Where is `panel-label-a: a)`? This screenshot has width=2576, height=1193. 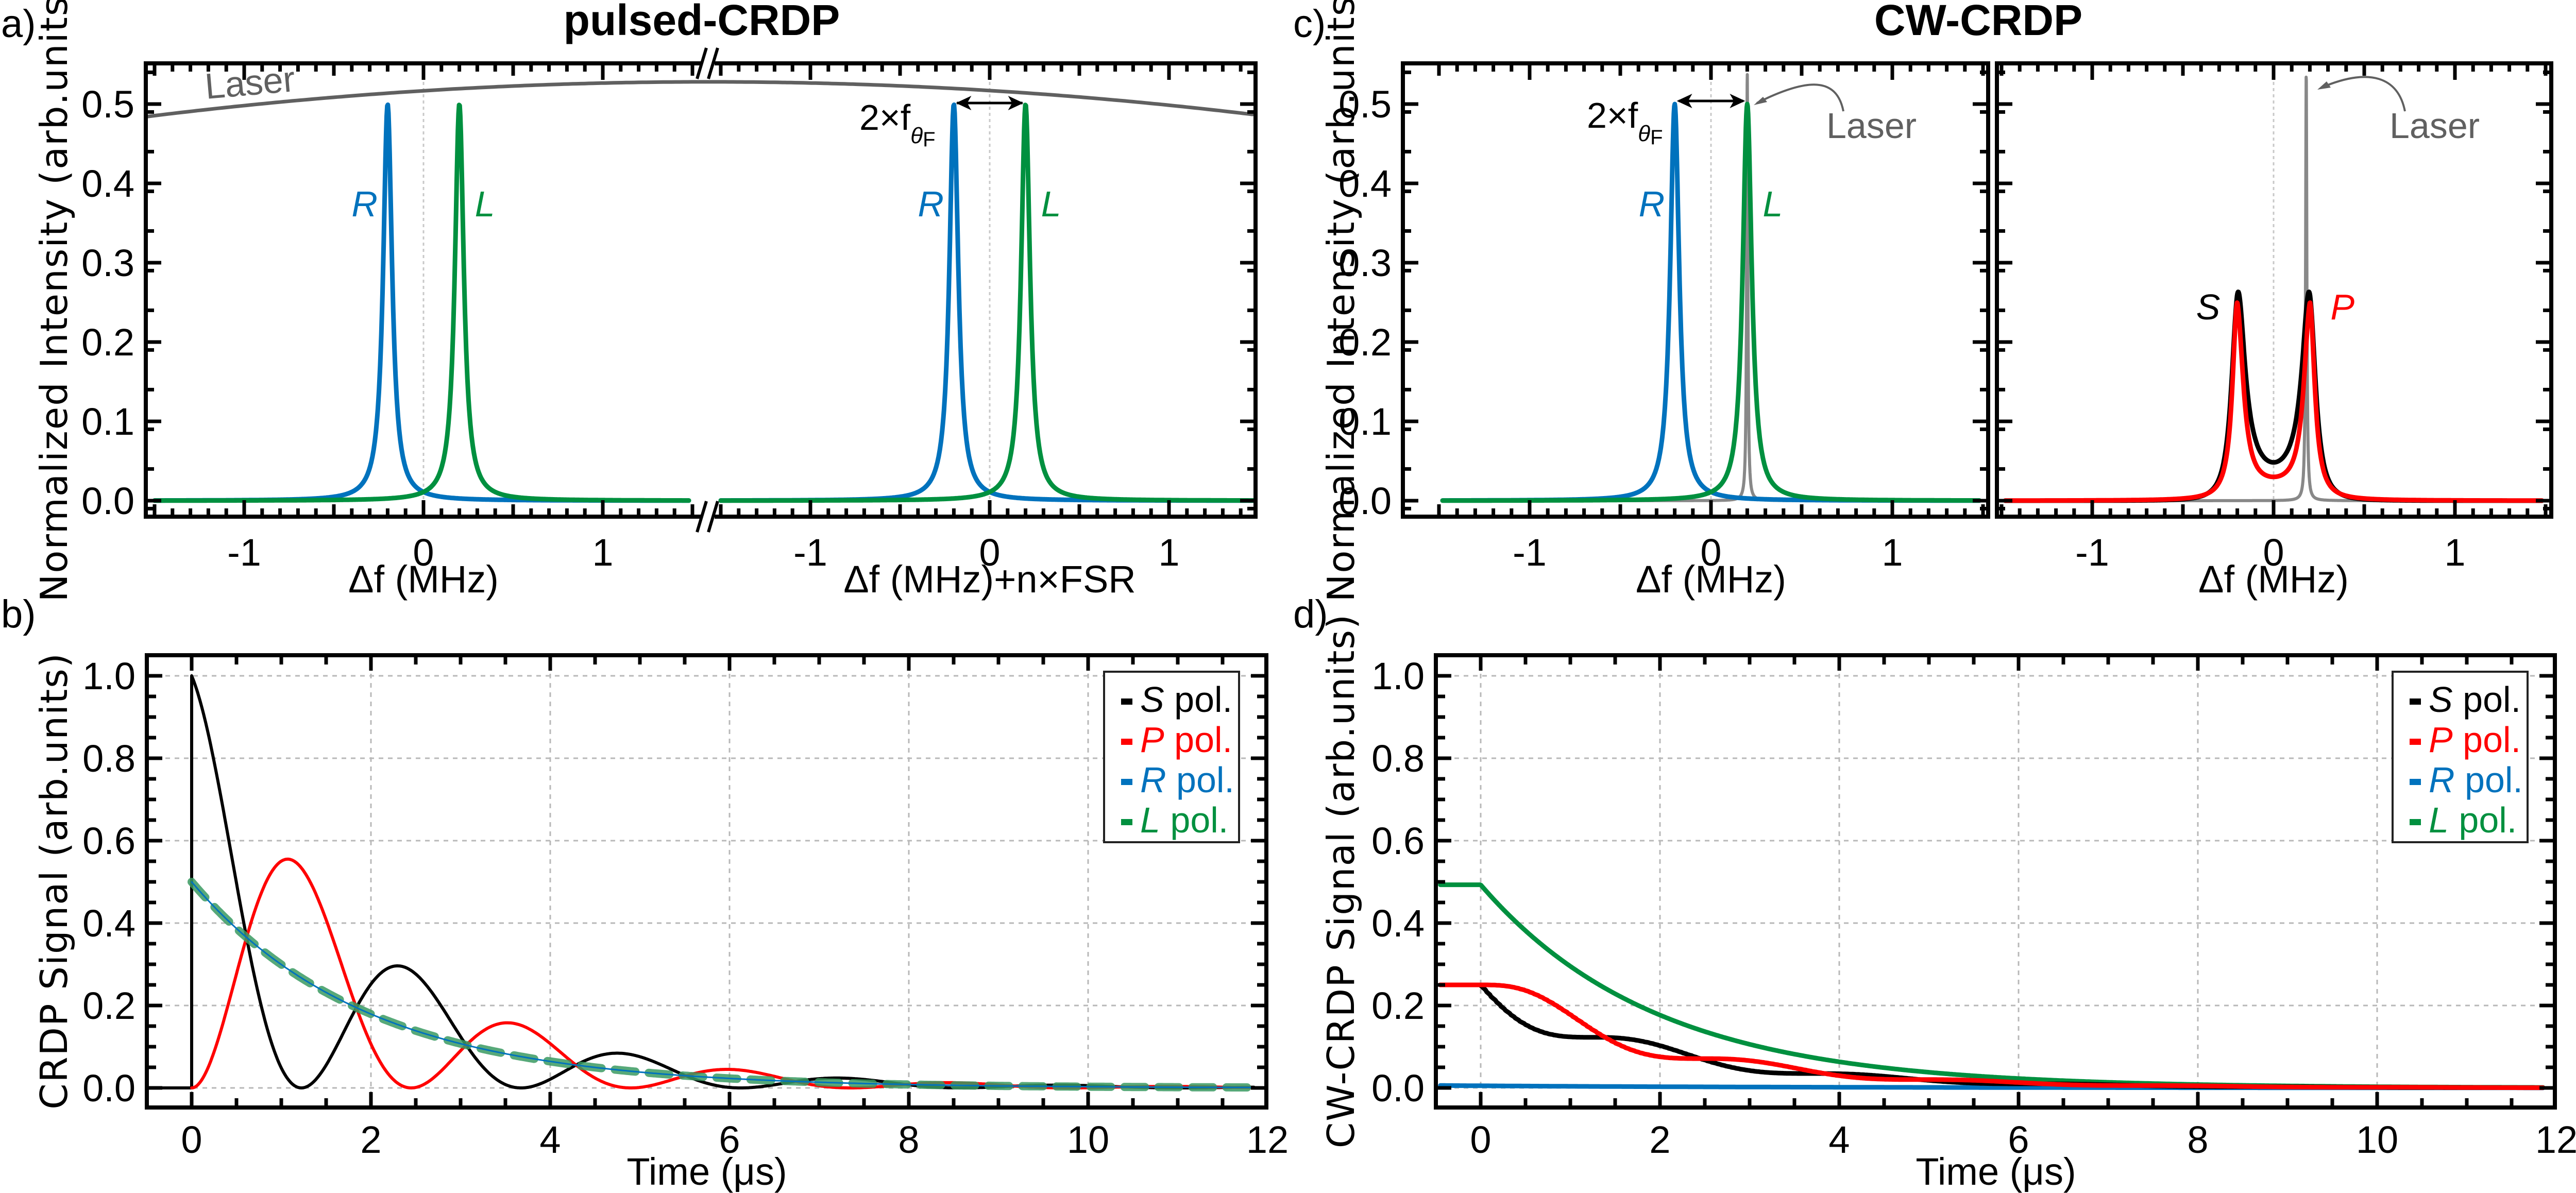 panel-label-a: a) is located at coordinates (18, 24).